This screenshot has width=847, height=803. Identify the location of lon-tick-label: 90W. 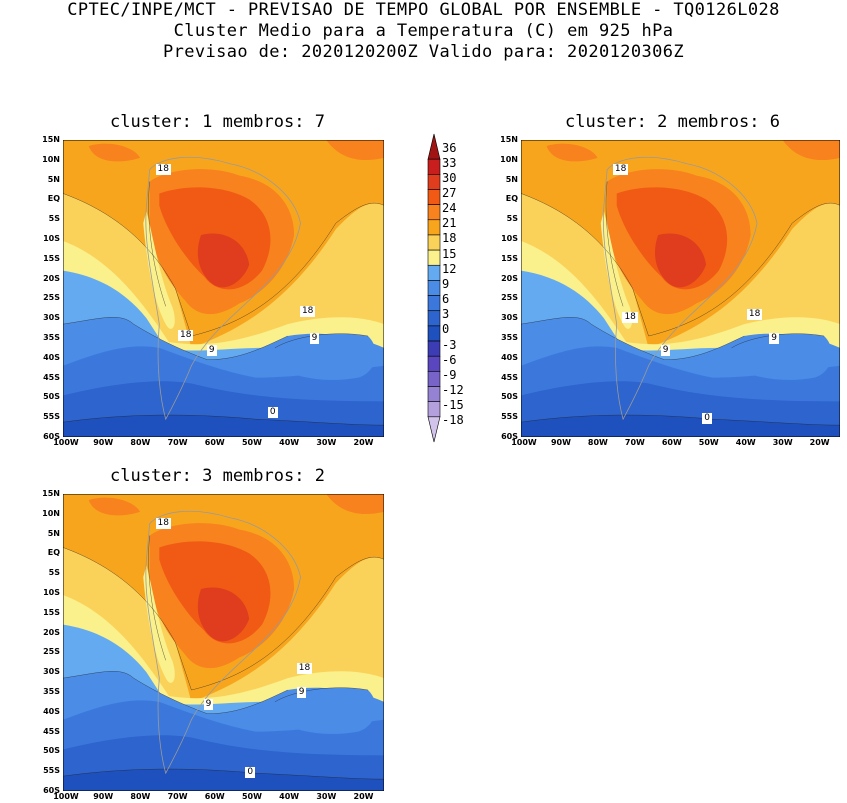
(560, 442).